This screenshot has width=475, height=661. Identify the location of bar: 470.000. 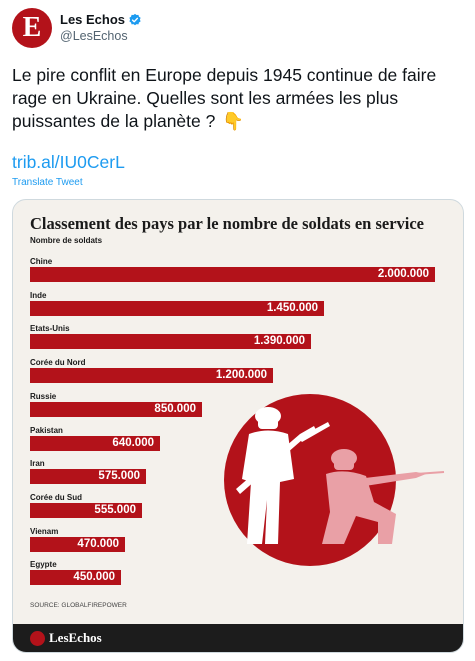
(77, 544).